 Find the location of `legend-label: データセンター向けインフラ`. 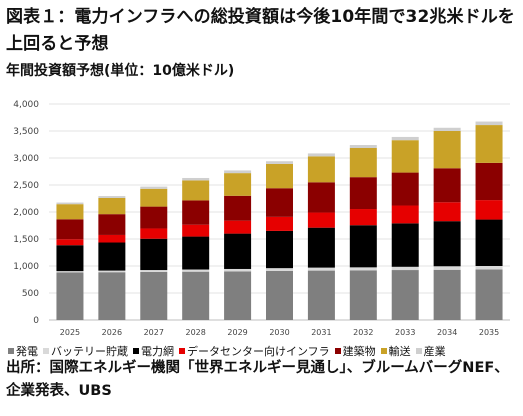

legend-label: データセンター向けインフラ is located at coordinates (258, 351).